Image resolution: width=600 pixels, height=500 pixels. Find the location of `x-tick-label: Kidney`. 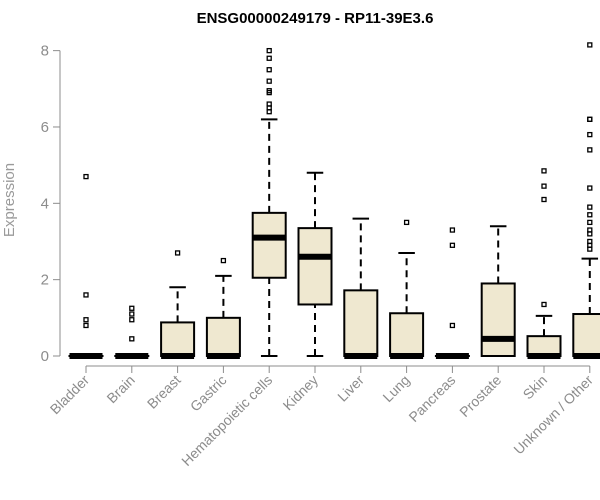

x-tick-label: Kidney is located at coordinates (301, 393).